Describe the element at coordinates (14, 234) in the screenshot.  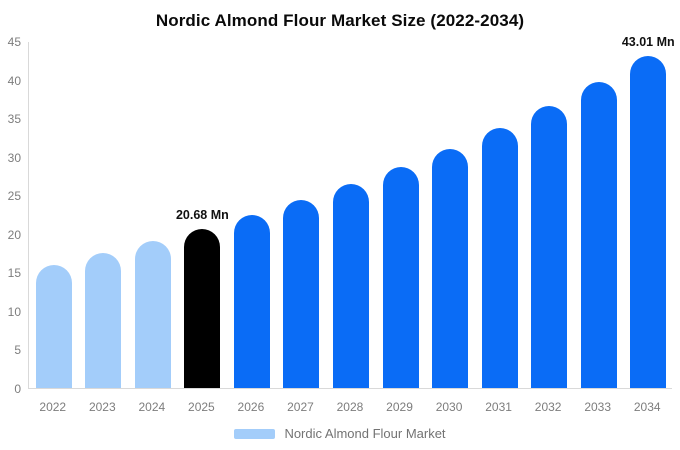
I see `y-tick-label: 20` at that location.